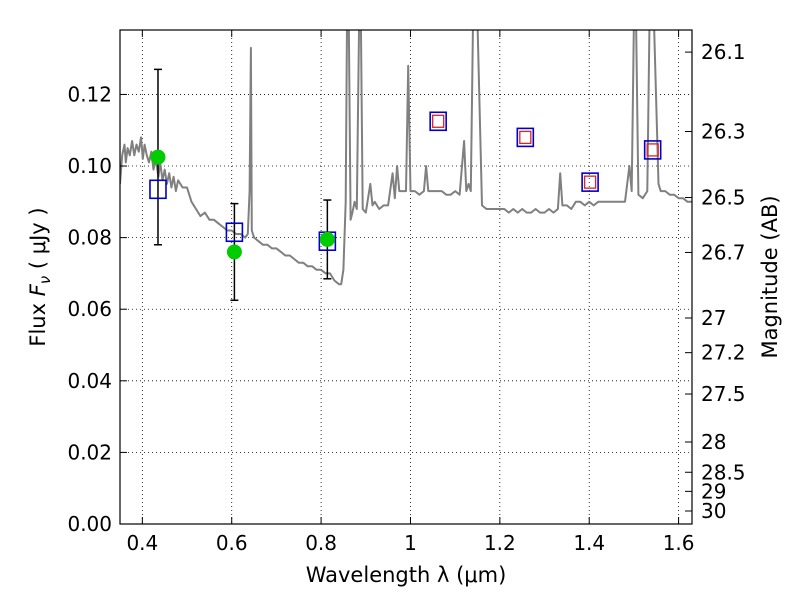 This screenshot has width=800, height=600. What do you see at coordinates (38, 241) in the screenshot?
I see `y-axis-label-unit: ( μJy )` at bounding box center [38, 241].